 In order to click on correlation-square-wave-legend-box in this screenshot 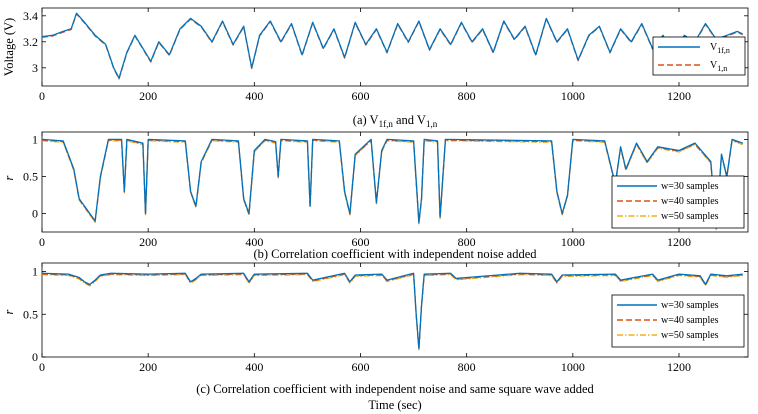, I will do `click(678, 321)`.